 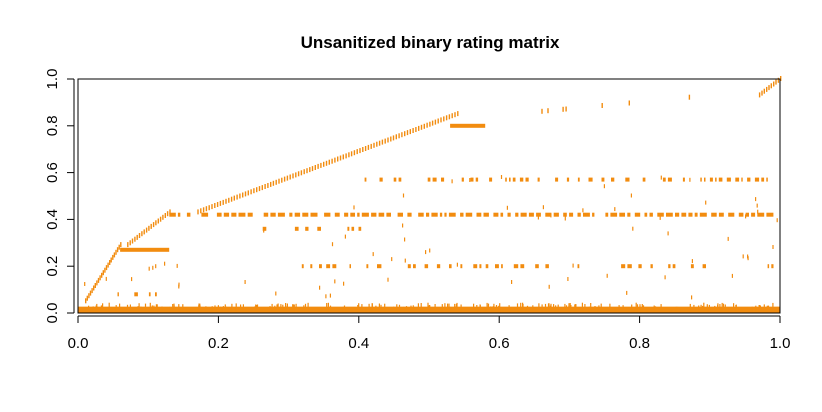 I want to click on row-segment, so click(x=468, y=125).